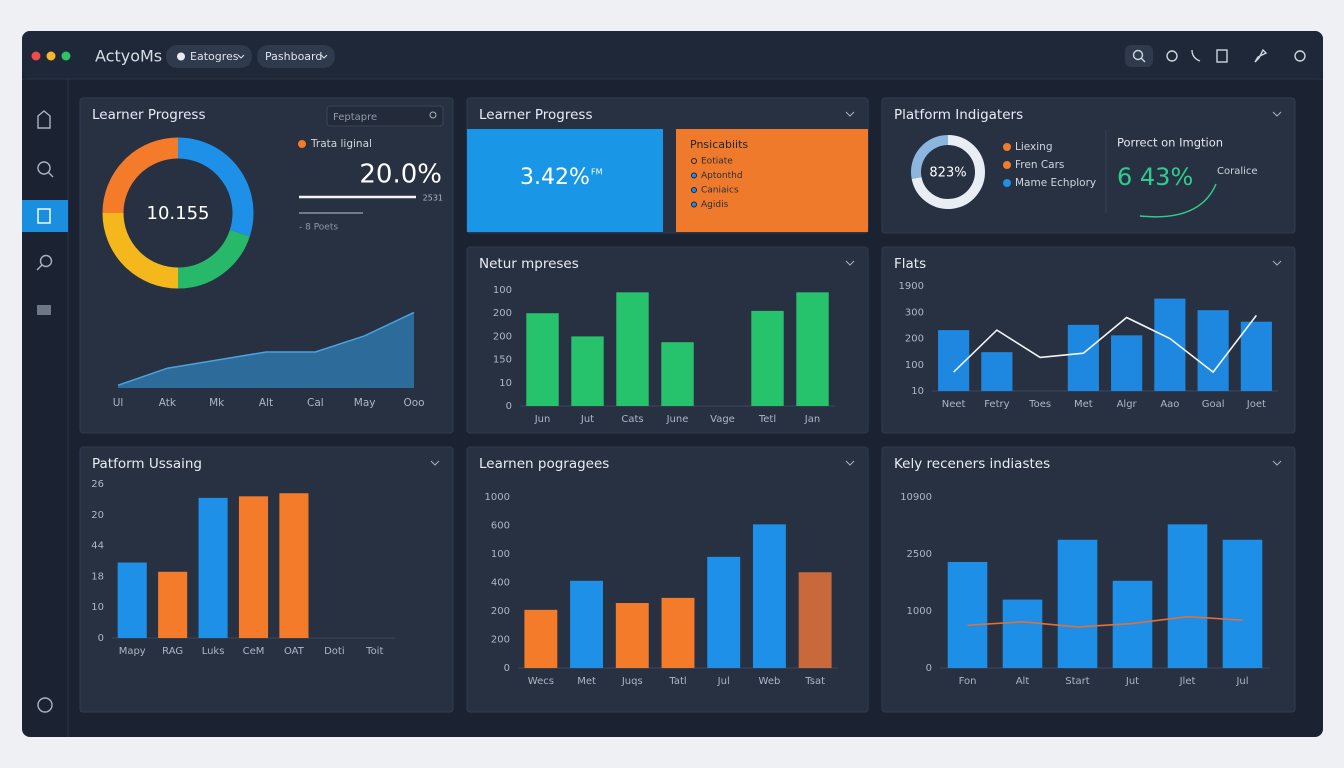  Describe the element at coordinates (118, 403) in the screenshot. I see `x-tick-label: Ul` at that location.